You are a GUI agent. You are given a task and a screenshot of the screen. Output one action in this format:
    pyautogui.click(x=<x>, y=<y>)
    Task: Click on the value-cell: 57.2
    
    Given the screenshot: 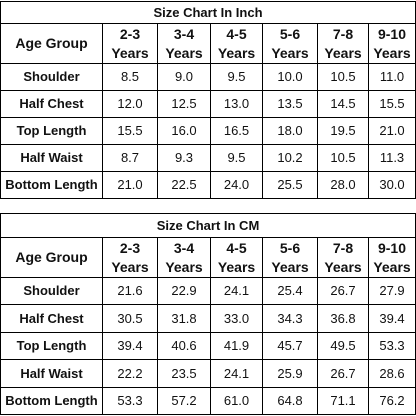 What is the action you would take?
    pyautogui.click(x=184, y=401)
    